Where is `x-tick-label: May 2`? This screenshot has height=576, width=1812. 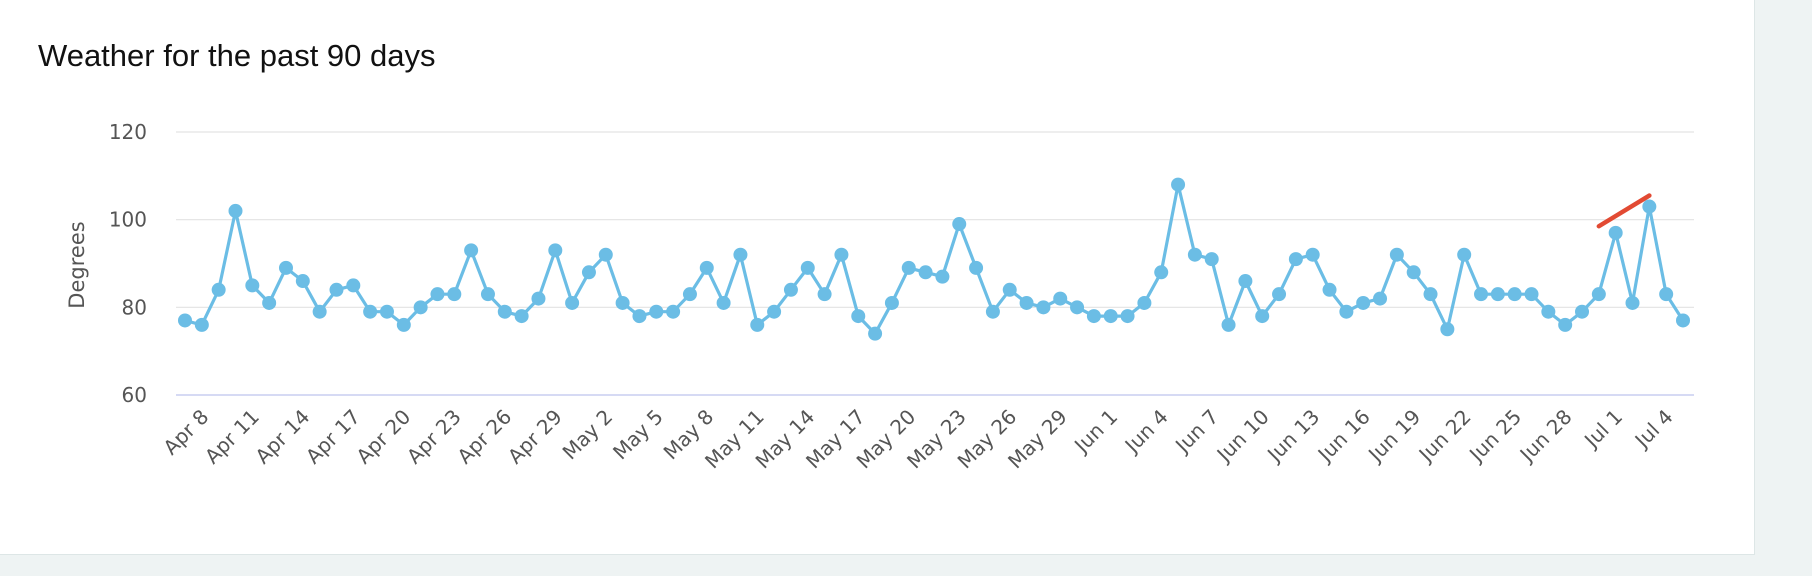 x-tick-label: May 2 is located at coordinates (588, 435).